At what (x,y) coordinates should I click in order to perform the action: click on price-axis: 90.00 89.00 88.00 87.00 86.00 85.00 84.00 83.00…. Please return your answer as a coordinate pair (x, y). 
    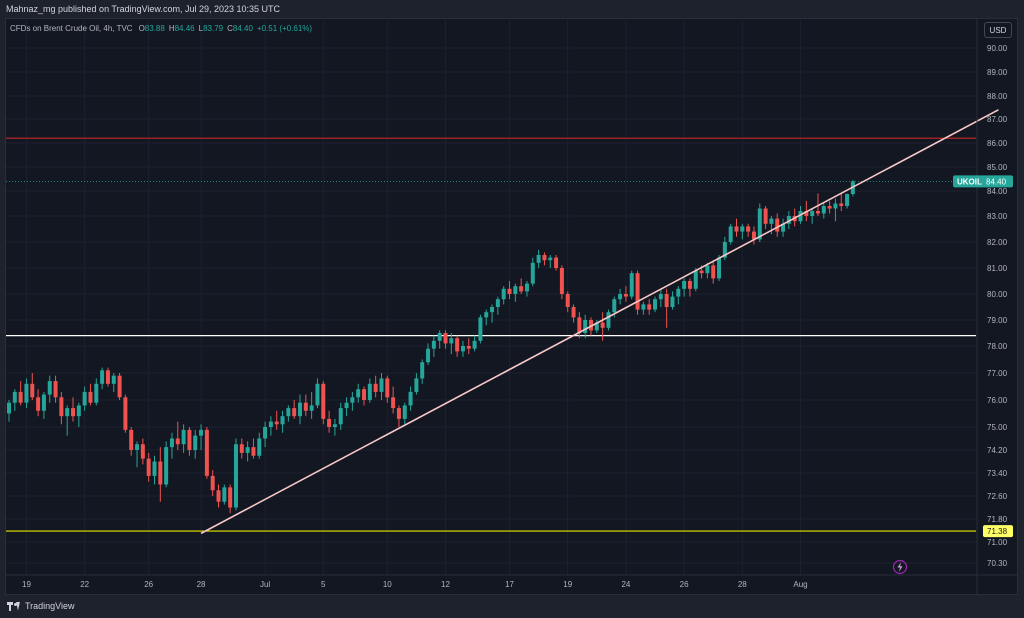
    Looking at the image, I should click on (992, 307).